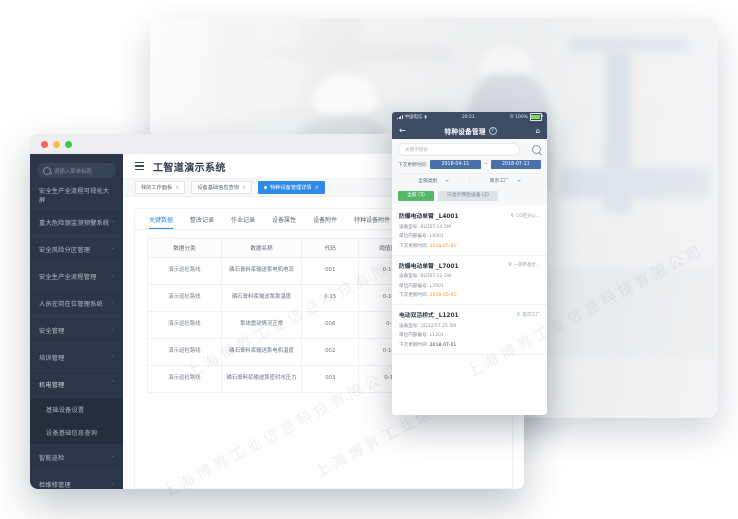 The image size is (738, 519). I want to click on question-mark-icon: ?, so click(492, 130).